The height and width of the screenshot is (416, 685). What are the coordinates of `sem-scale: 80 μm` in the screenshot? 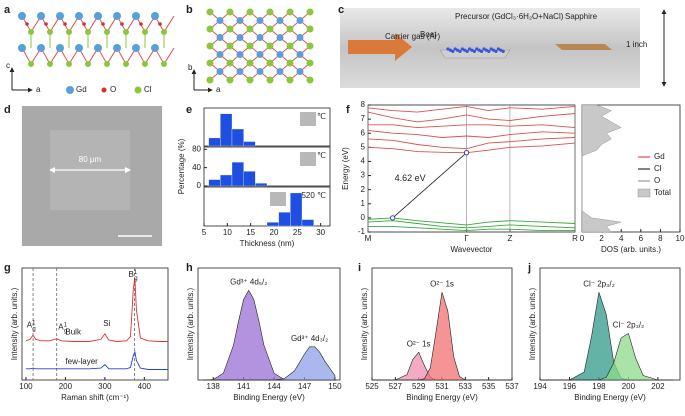 It's located at (90, 159).